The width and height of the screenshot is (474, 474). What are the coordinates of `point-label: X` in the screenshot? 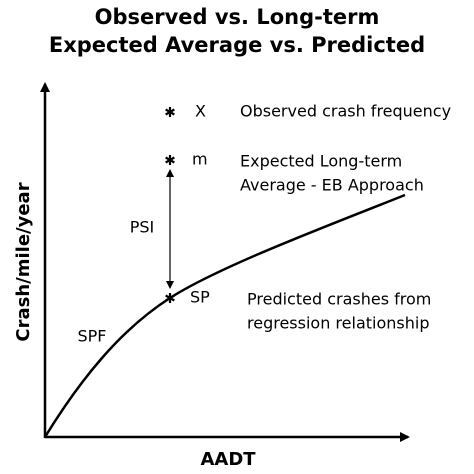 It's located at (200, 111).